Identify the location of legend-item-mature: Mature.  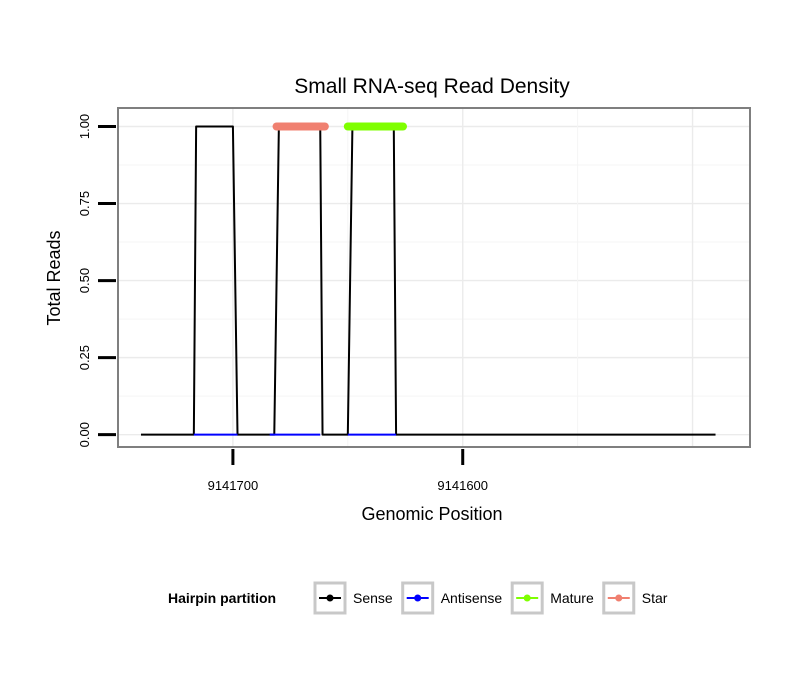
(552, 598).